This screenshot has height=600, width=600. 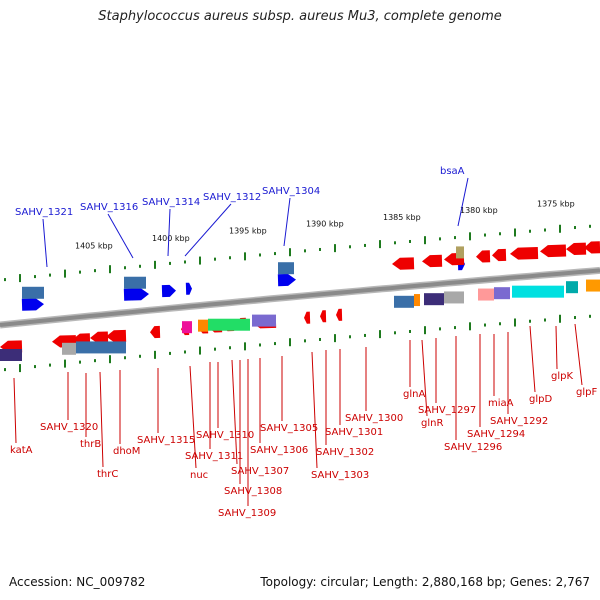 I want to click on bottom-gene-label: glnR, so click(x=432, y=423).